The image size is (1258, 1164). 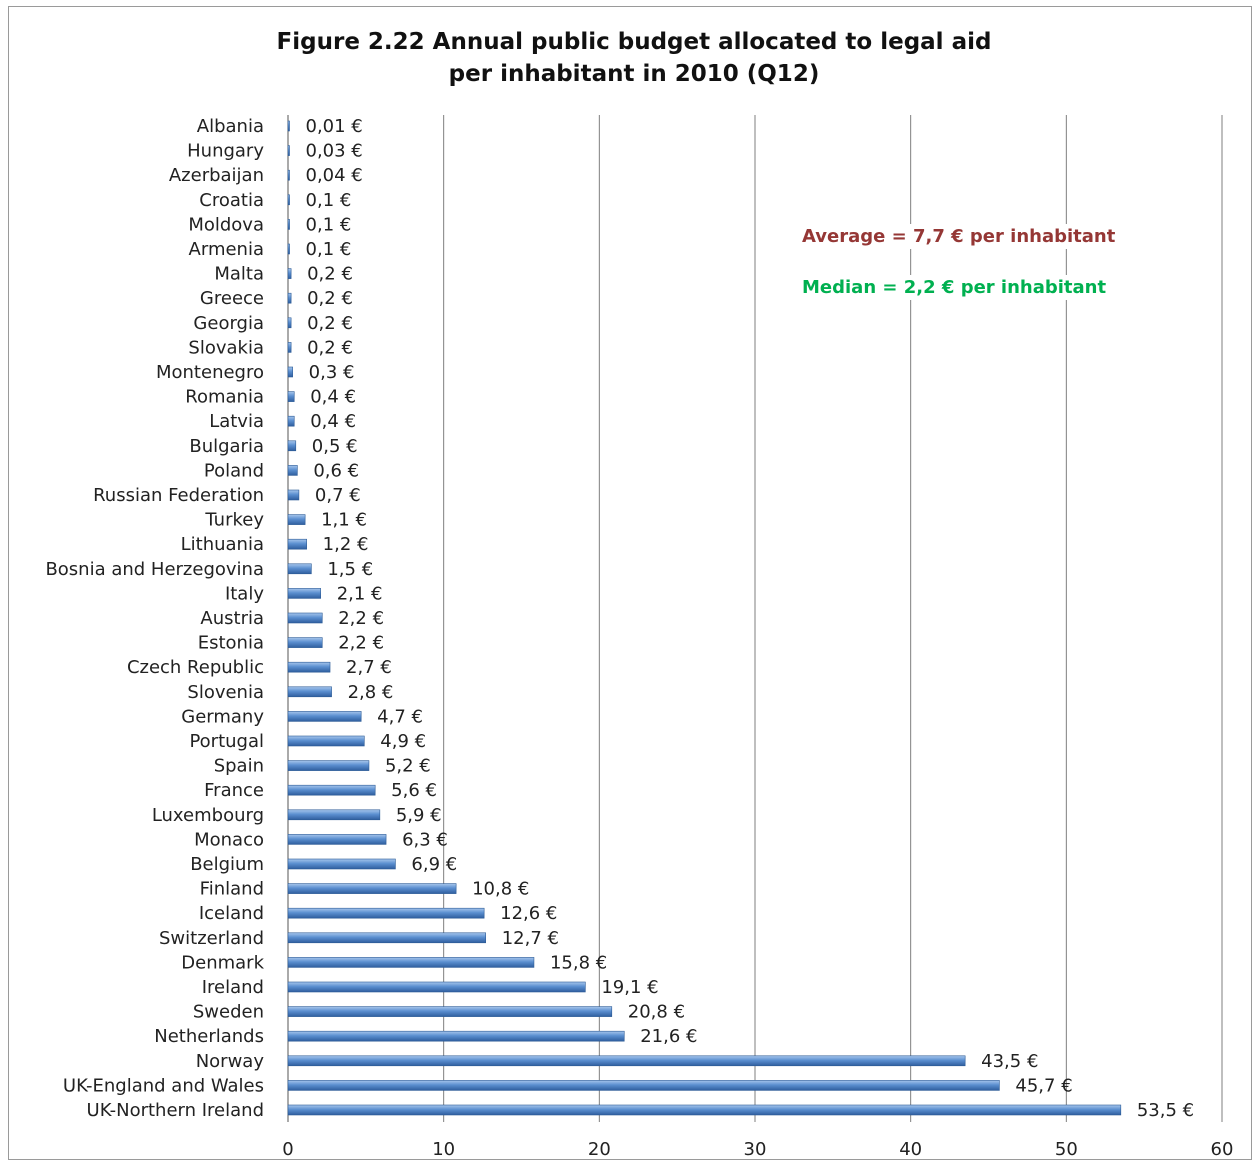 I want to click on x-tick-label: 30, so click(x=755, y=1149).